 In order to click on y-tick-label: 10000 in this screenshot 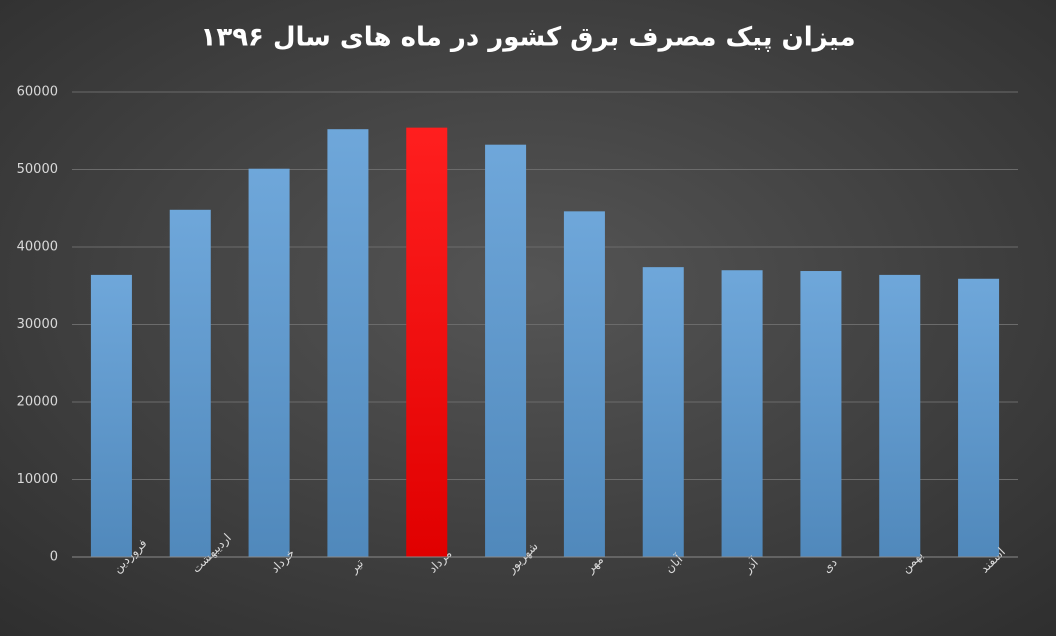, I will do `click(37, 479)`.